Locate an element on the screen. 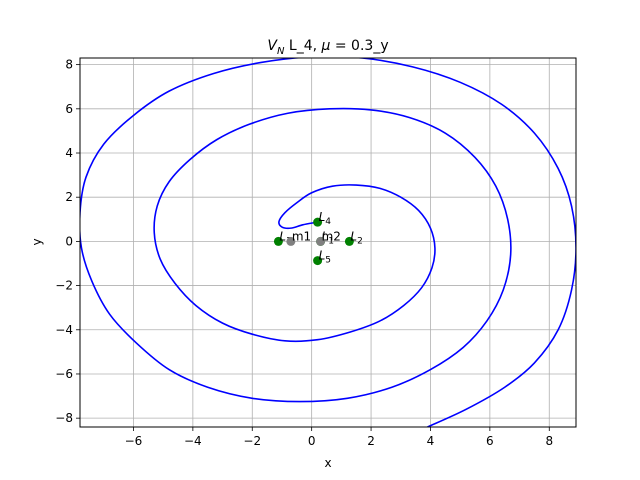 The width and height of the screenshot is (640, 480). special-points: L4L5L3L2L1m1m2 is located at coordinates (318, 238).